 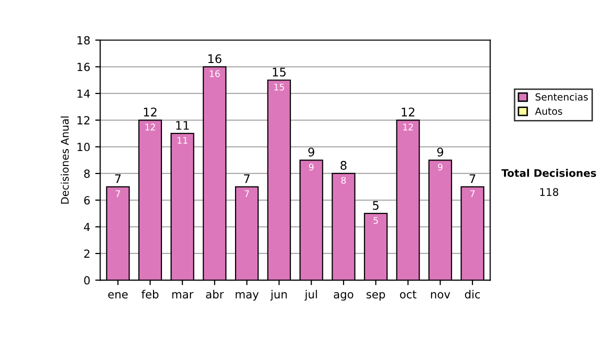 I want to click on total-label: 11, so click(x=182, y=125).